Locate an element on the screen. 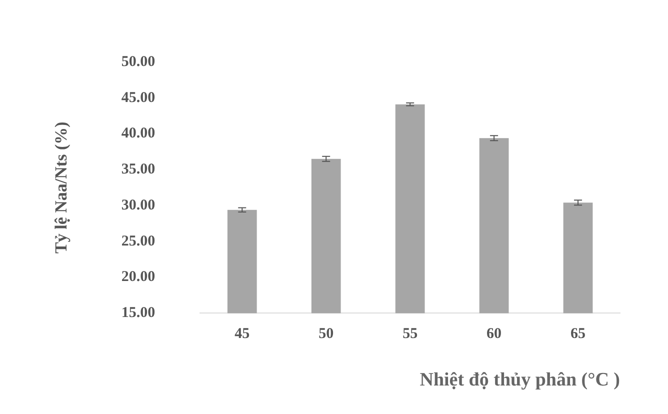 The height and width of the screenshot is (414, 668). x-axis-title: Nhiệt độ thủy phân (°C ) is located at coordinates (520, 380).